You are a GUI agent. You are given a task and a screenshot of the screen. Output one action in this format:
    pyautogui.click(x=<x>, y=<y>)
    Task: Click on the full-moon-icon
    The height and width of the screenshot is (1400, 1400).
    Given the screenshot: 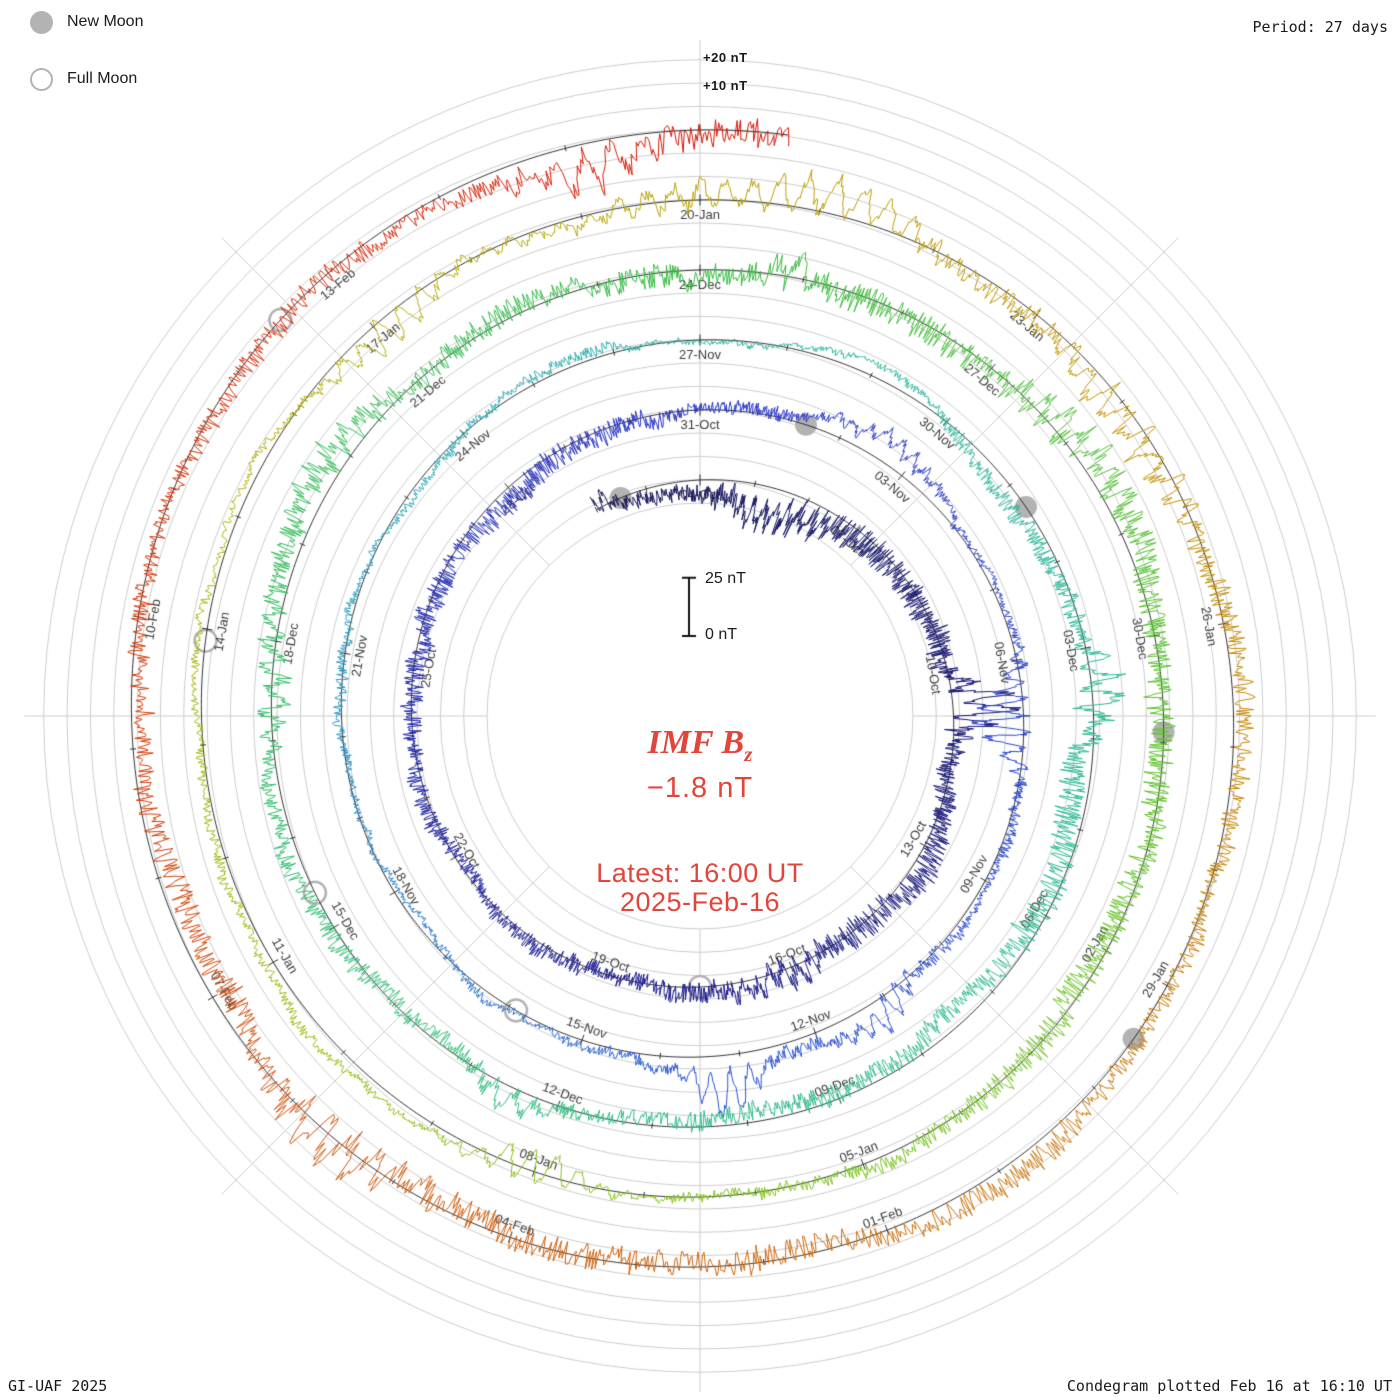 What is the action you would take?
    pyautogui.click(x=41, y=79)
    